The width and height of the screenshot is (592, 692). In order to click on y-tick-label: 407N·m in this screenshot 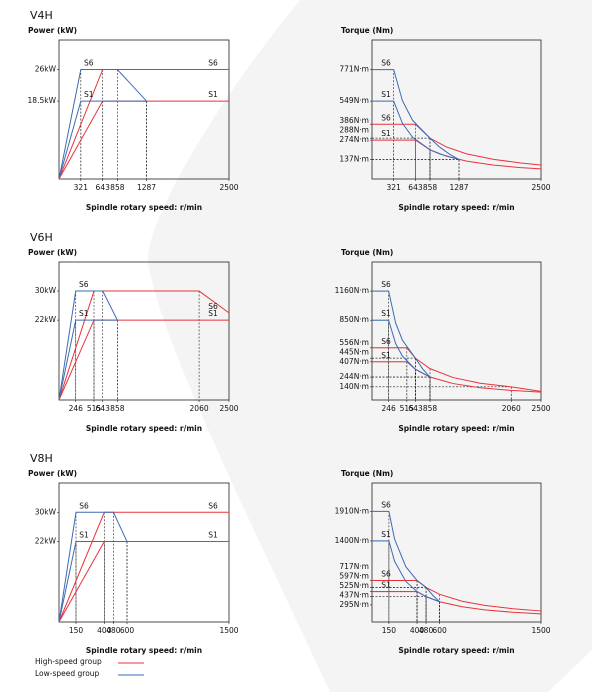, I will do `click(354, 361)`.